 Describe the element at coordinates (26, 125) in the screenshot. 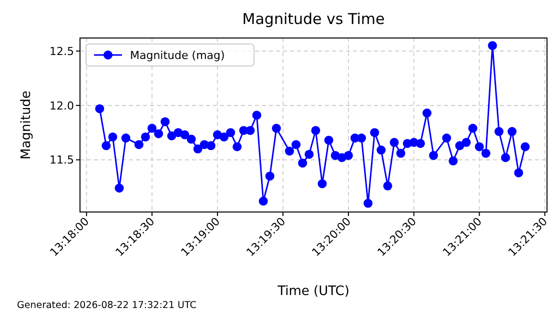

I see `y-axis-title: Magnitude` at that location.